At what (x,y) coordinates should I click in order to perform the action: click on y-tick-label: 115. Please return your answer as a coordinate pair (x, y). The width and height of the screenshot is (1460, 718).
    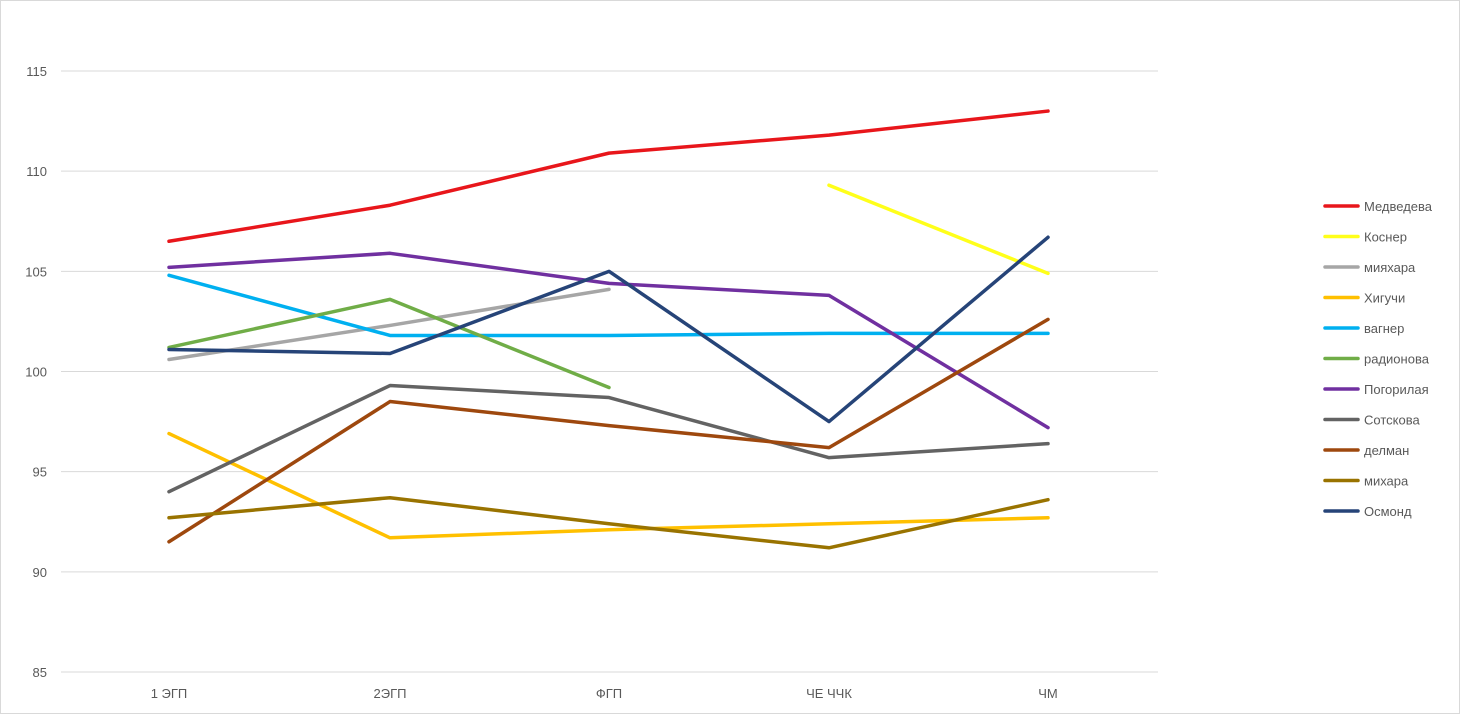
    Looking at the image, I should click on (36, 71).